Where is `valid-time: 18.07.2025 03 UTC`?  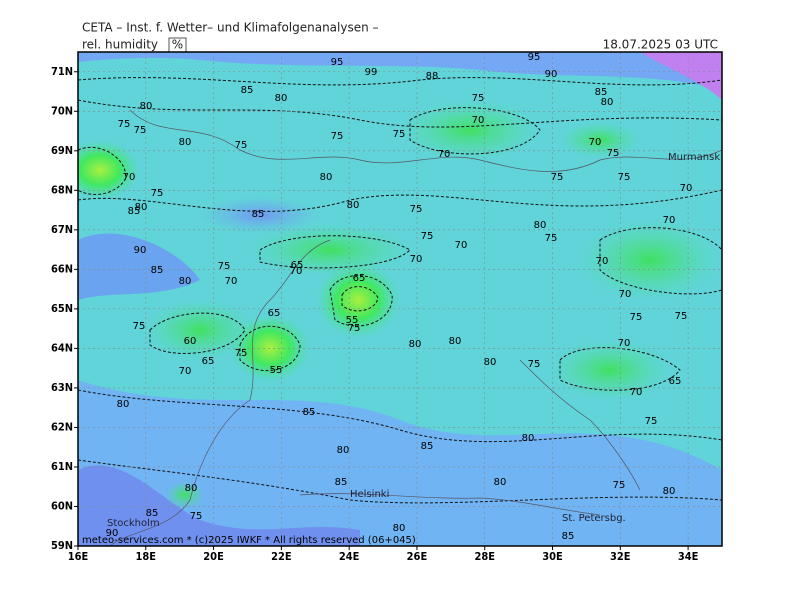
valid-time: 18.07.2025 03 UTC is located at coordinates (660, 45).